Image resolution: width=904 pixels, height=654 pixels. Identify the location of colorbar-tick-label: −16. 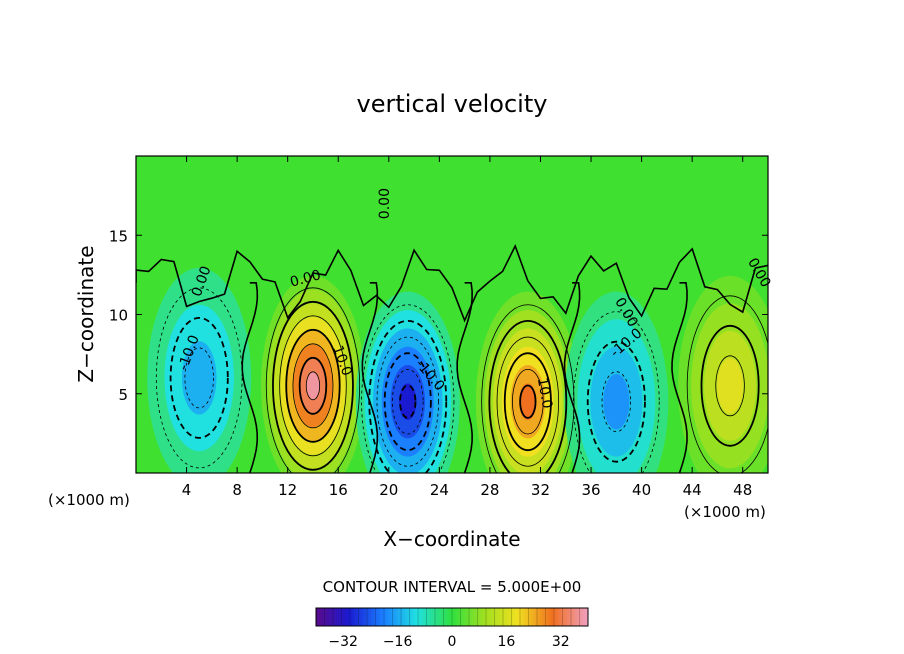
(398, 642).